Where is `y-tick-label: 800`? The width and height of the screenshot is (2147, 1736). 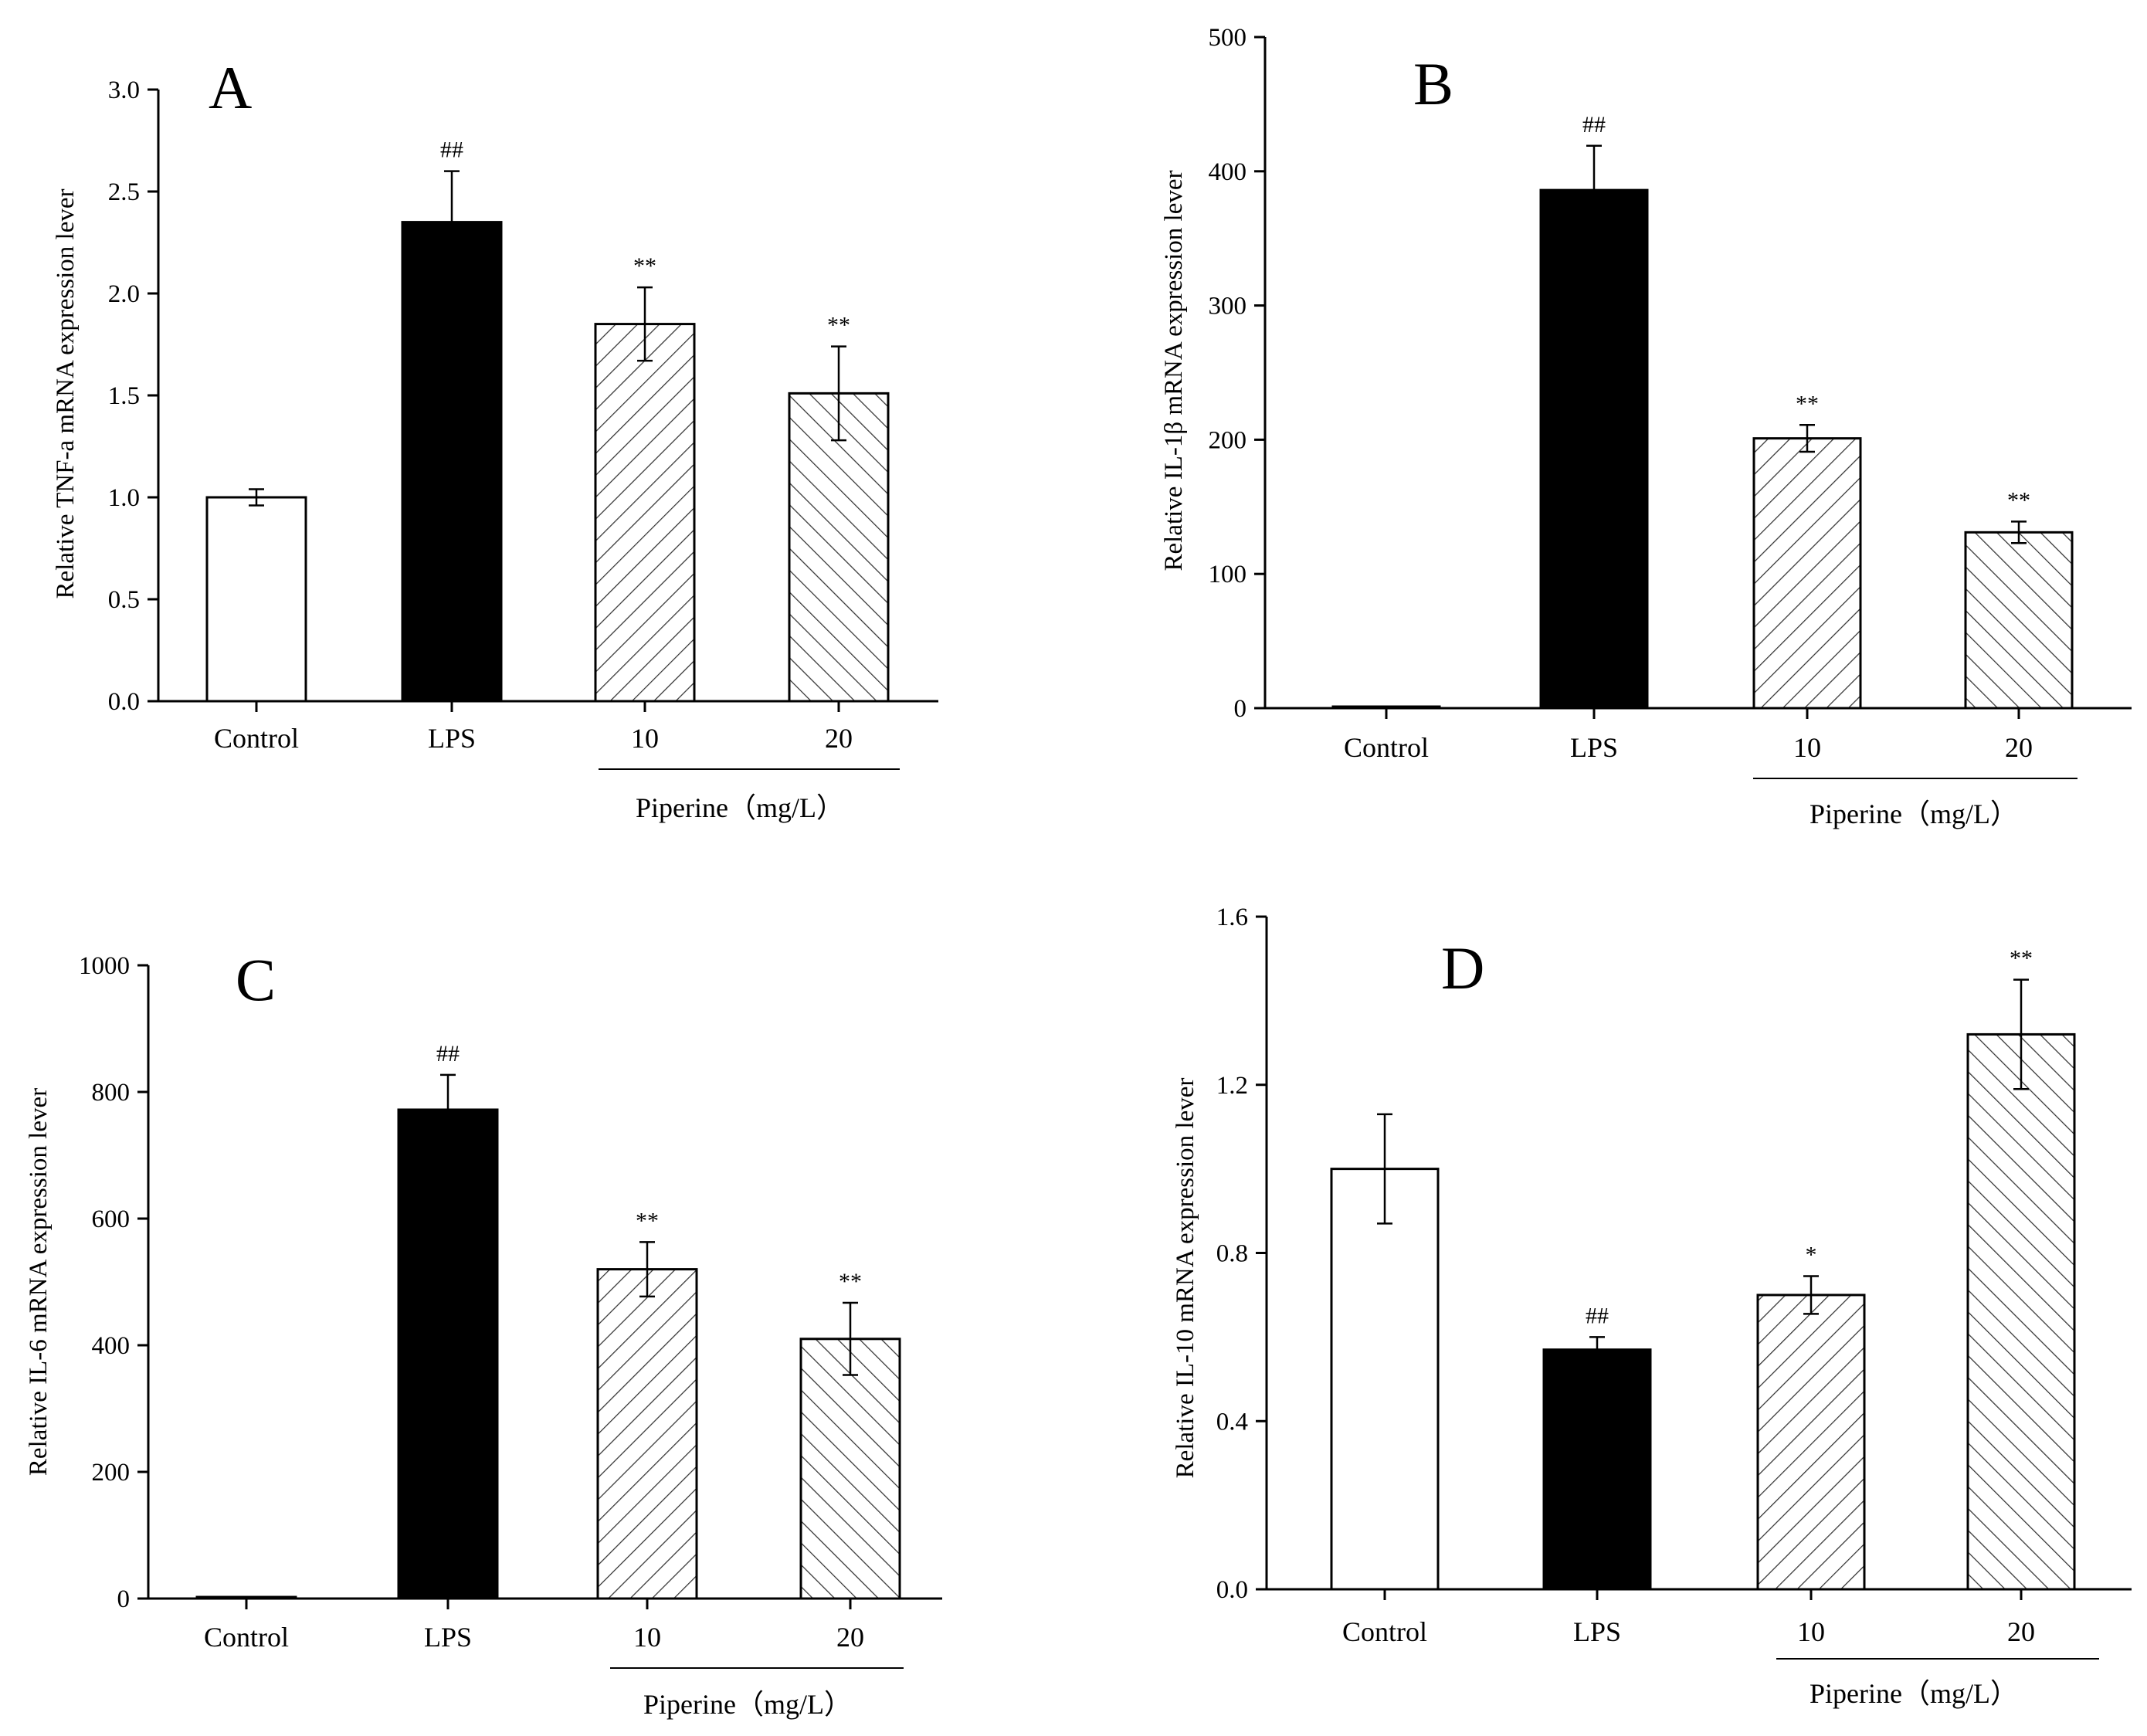 y-tick-label: 800 is located at coordinates (111, 1093).